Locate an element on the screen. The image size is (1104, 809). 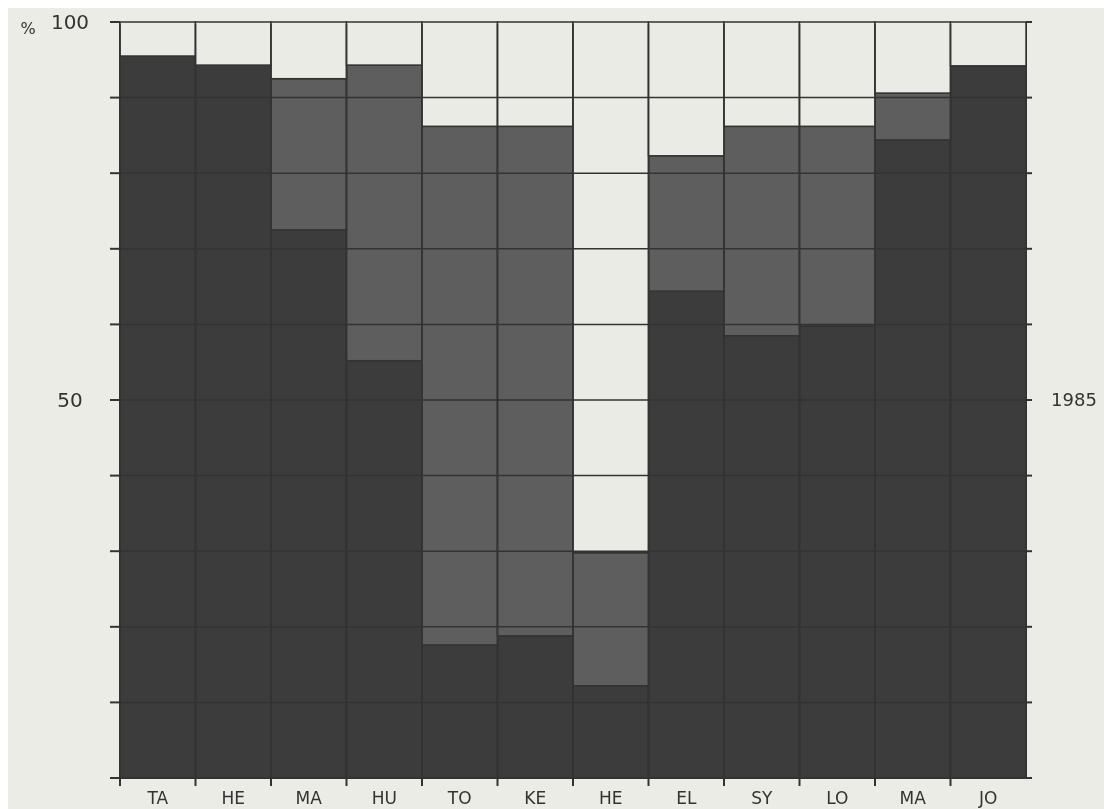
text: 1985 is located at coordinates (1074, 400).